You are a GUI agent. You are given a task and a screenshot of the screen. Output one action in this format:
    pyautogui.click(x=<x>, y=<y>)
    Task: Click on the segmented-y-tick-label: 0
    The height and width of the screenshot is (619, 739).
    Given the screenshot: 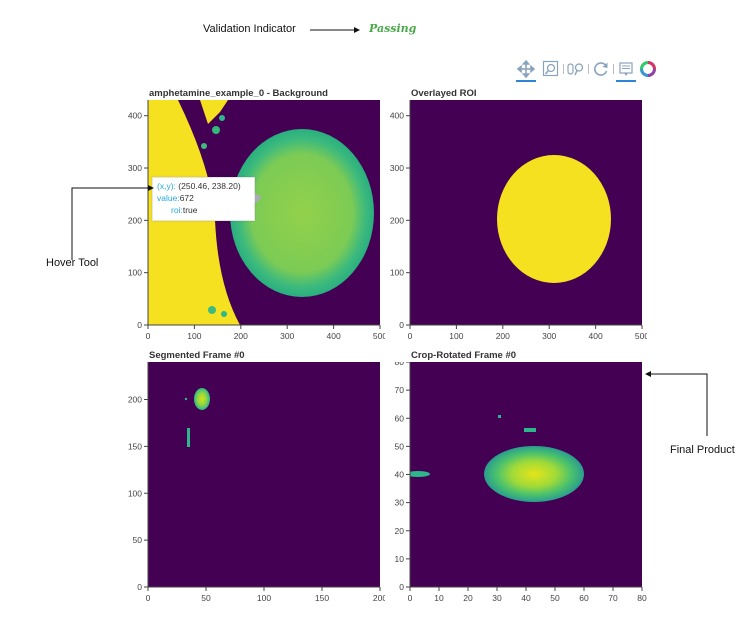 What is the action you would take?
    pyautogui.click(x=139, y=587)
    